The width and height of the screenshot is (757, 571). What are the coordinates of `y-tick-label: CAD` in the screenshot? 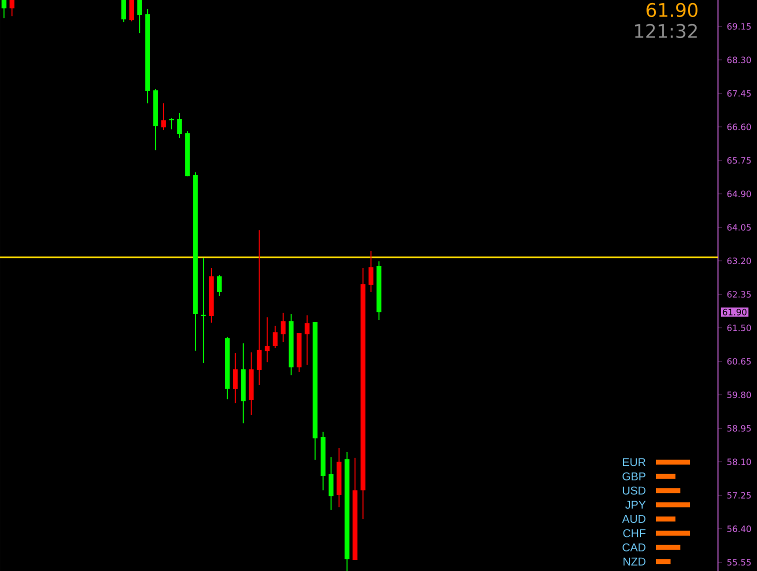 It's located at (634, 547).